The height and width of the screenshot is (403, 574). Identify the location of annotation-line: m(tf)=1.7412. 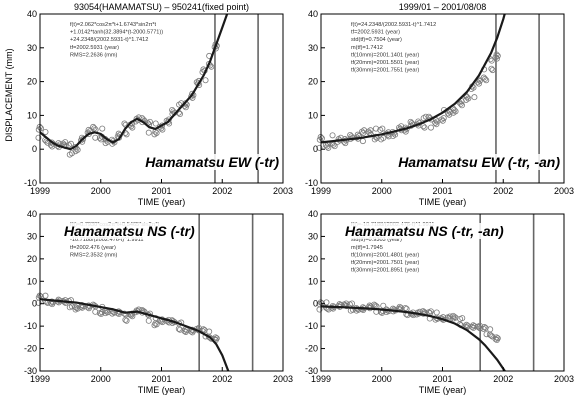
(367, 48).